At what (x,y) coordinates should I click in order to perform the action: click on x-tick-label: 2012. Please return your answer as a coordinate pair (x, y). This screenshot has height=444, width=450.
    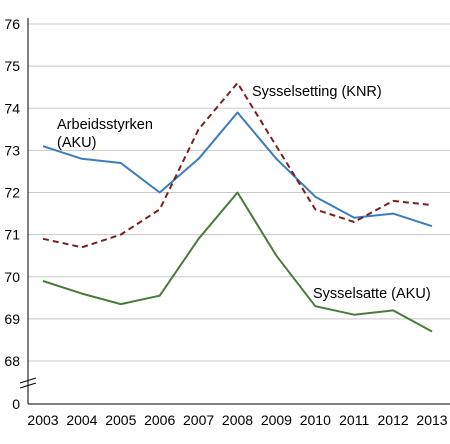
    Looking at the image, I should click on (393, 420).